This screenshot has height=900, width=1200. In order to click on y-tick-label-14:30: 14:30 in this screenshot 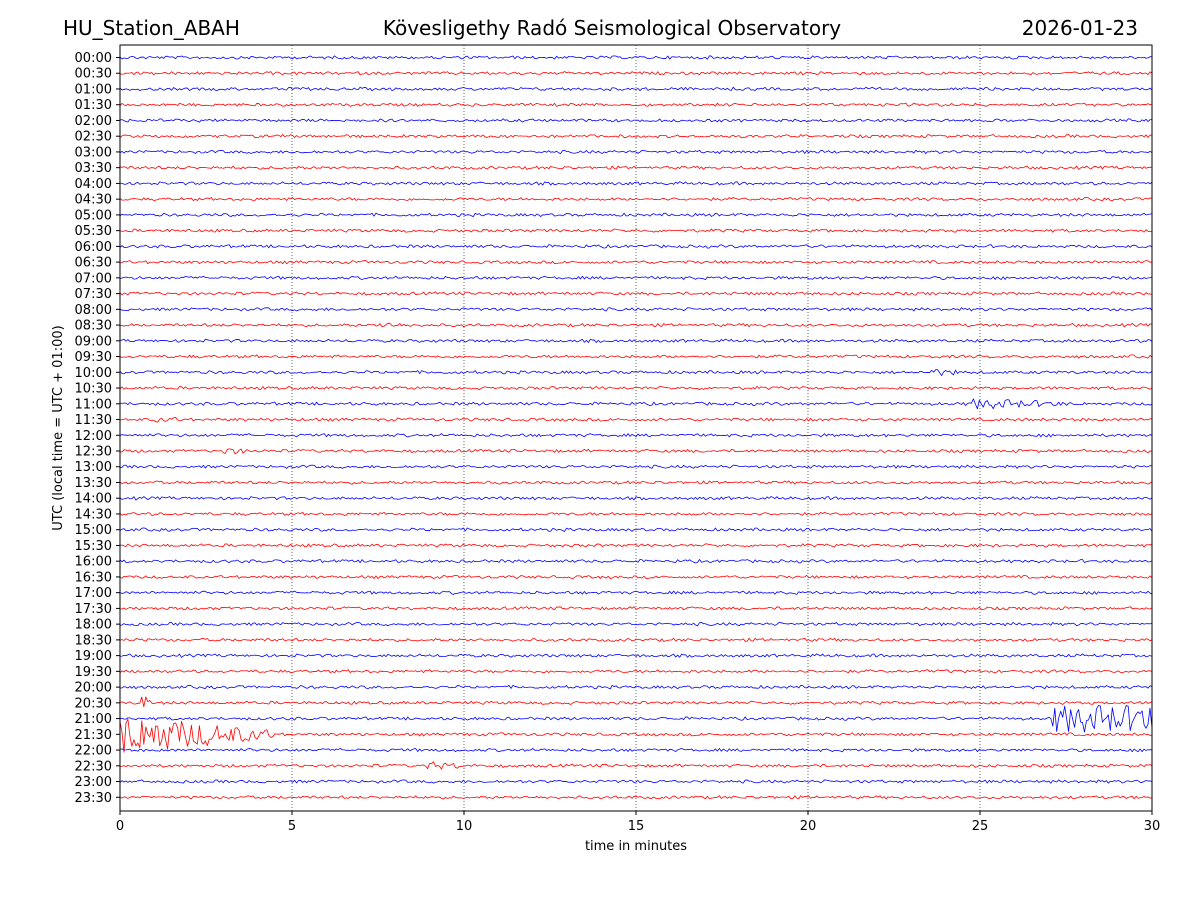, I will do `click(93, 514)`.